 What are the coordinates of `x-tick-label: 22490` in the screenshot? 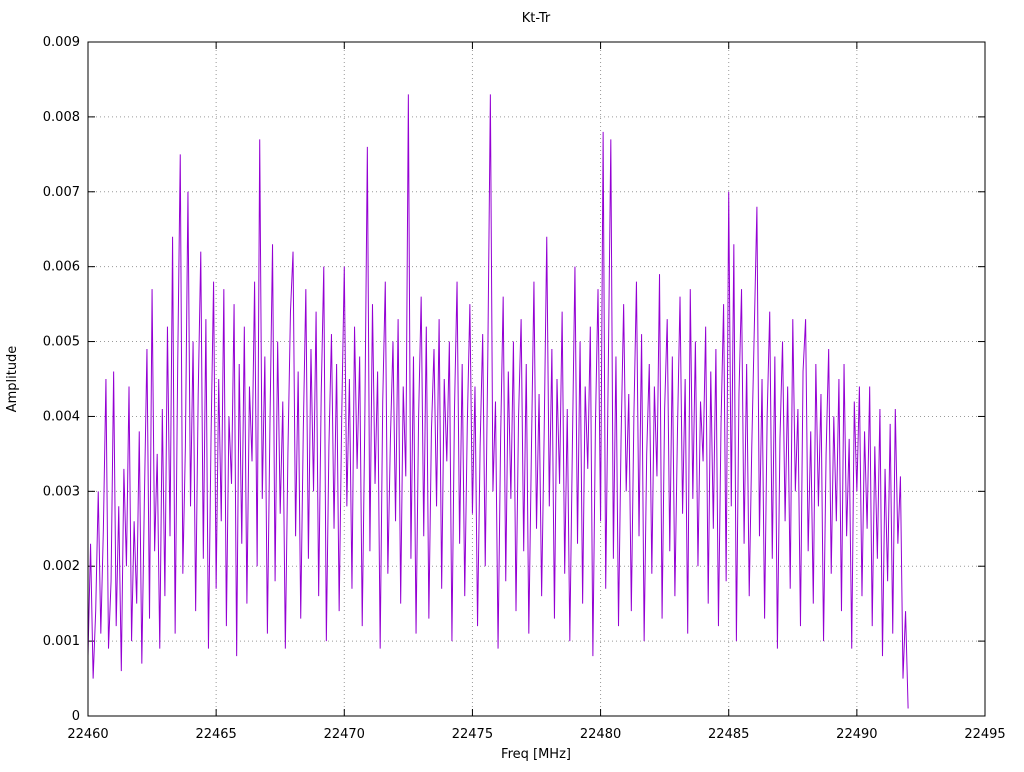 It's located at (856, 734).